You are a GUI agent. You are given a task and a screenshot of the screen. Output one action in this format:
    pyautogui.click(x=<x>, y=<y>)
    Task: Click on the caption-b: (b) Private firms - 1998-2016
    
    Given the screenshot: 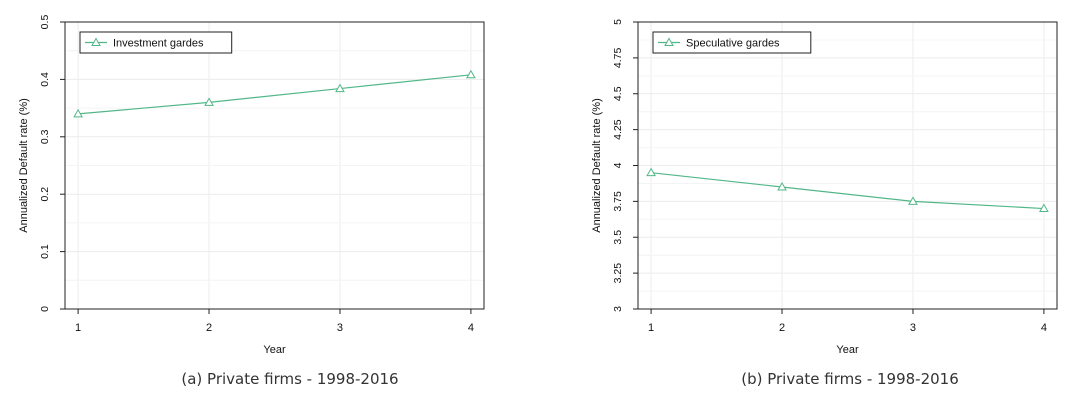 What is the action you would take?
    pyautogui.click(x=850, y=379)
    